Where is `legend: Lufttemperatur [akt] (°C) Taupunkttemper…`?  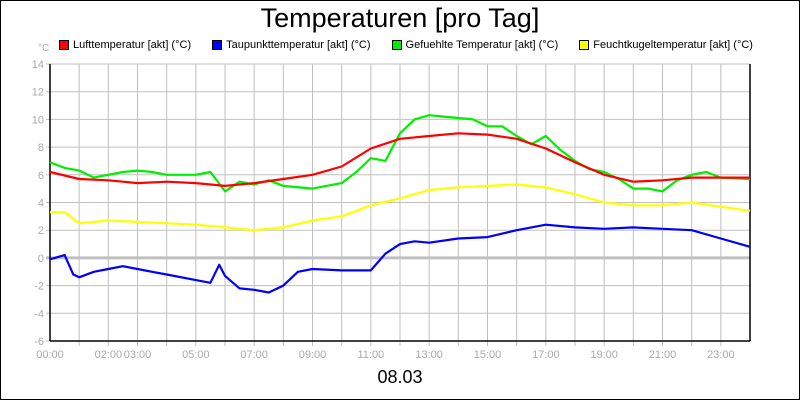
legend: Lufttemperatur [akt] (°C) Taupunkttemper… is located at coordinates (416, 45).